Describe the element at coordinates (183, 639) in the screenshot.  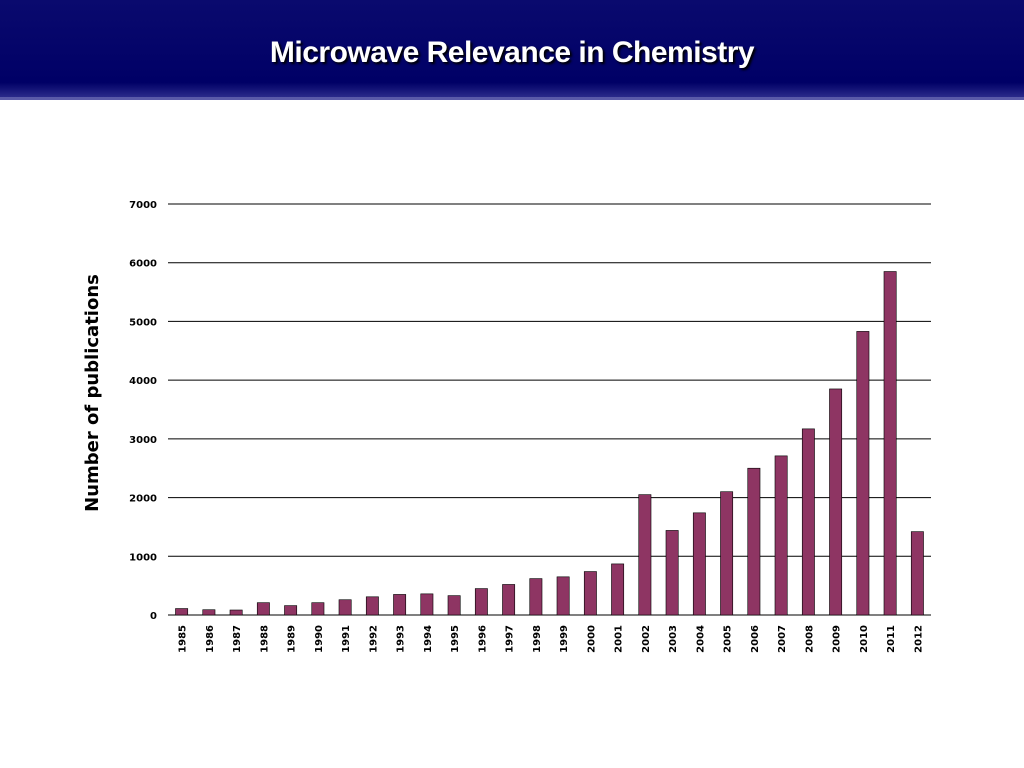
I see `x-tick-label: 1985` at that location.